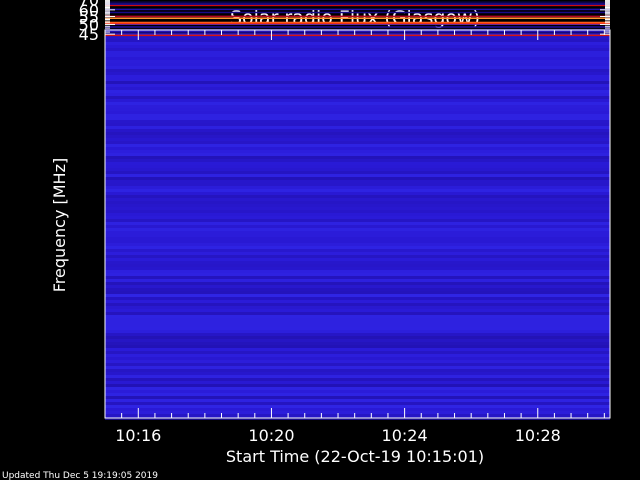 This screenshot has height=480, width=640. Describe the element at coordinates (80, 475) in the screenshot. I see `updated-footer: Updated Thu Dec 5 19:19:05 2019` at that location.